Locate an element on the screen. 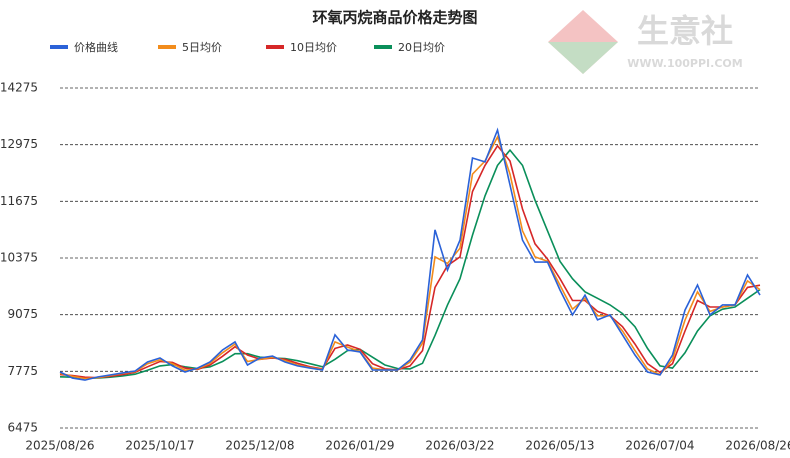 The height and width of the screenshot is (458, 790). watermark-logo is located at coordinates (583, 42).